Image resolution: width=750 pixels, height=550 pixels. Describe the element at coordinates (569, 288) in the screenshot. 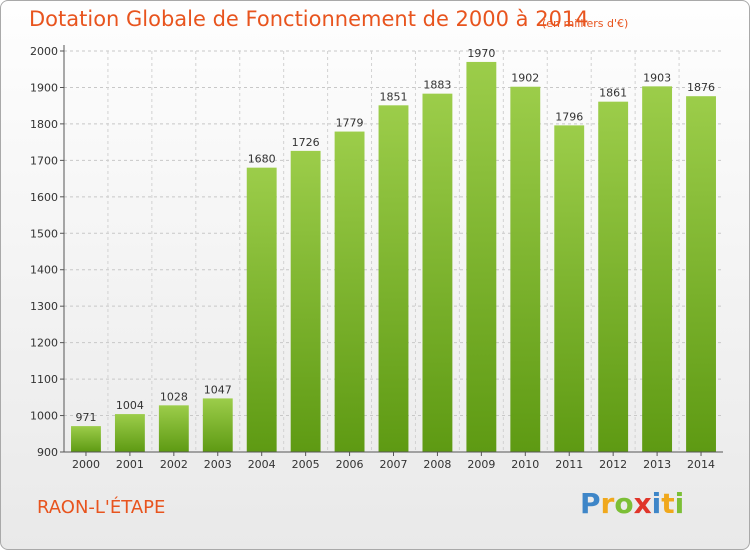

I see `bar-2011` at that location.